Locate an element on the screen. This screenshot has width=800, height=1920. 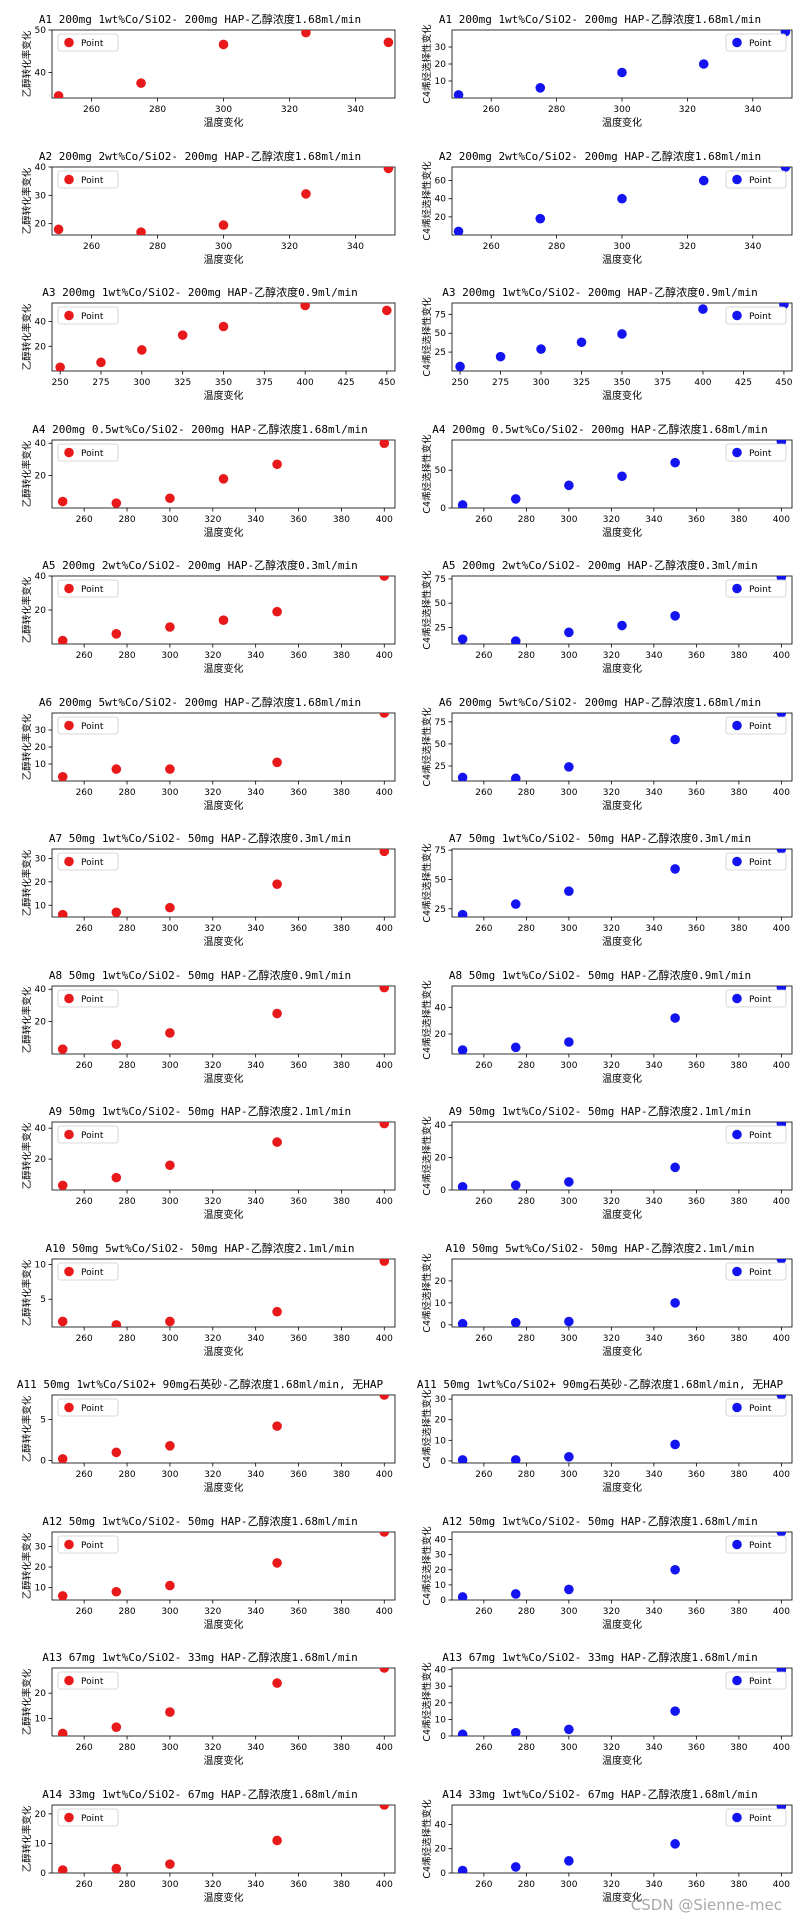
y-tick-label: 5 is located at coordinates (43, 1421).